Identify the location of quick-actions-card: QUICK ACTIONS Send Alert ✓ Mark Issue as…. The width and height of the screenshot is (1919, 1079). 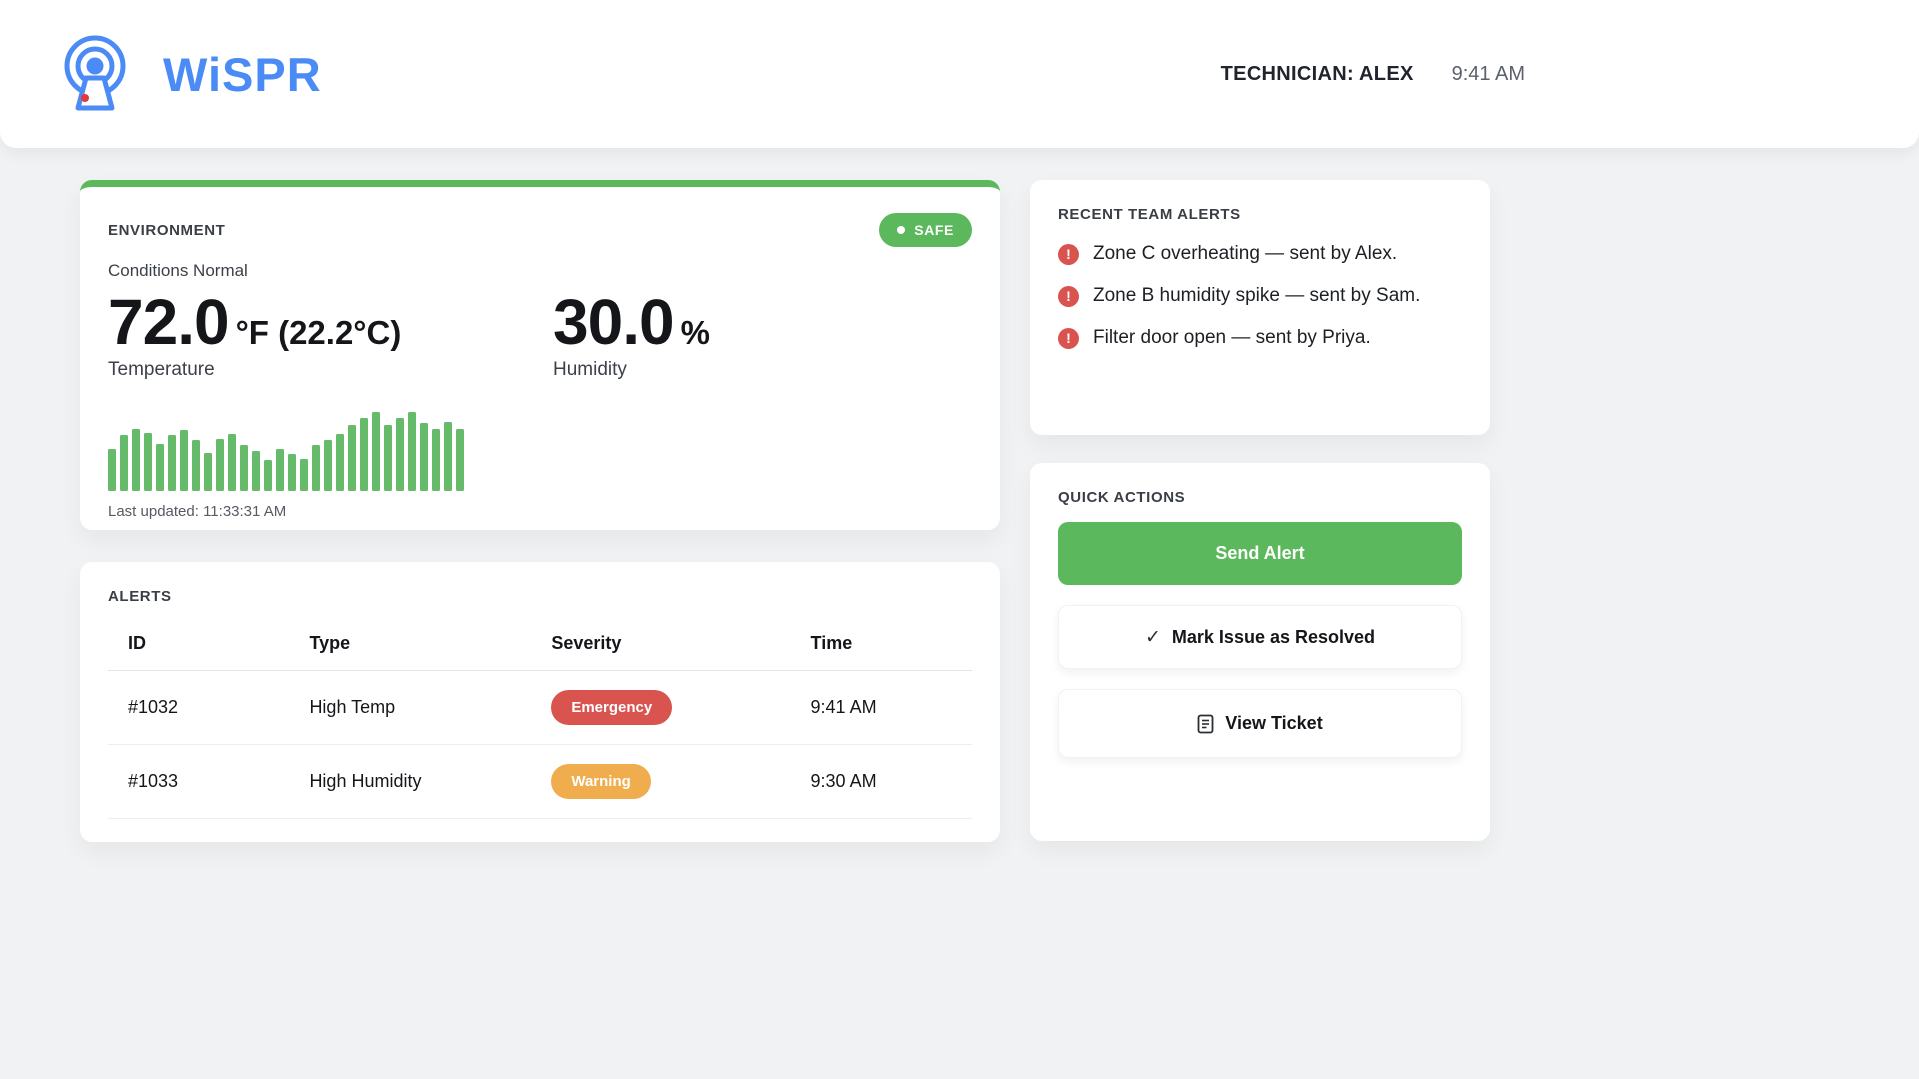
(1260, 652).